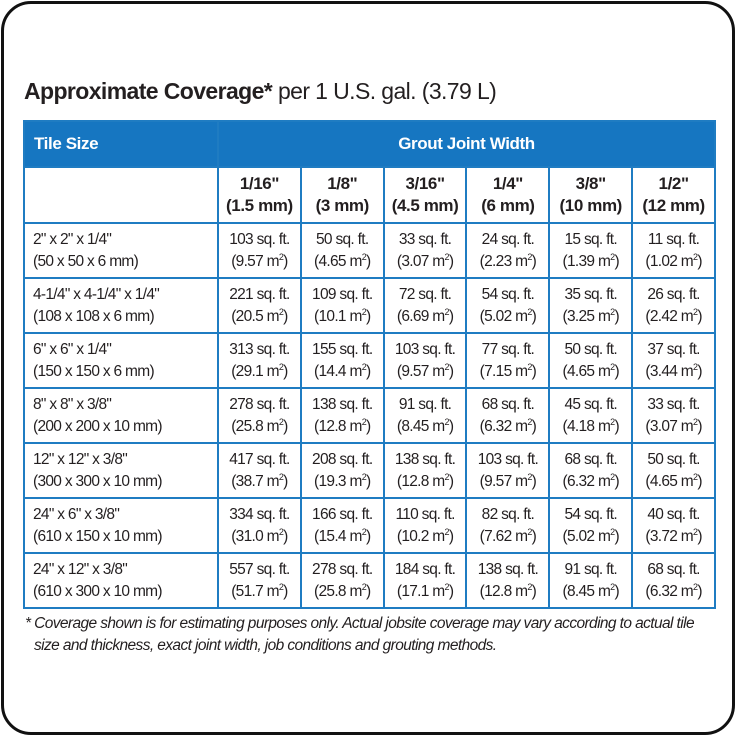  Describe the element at coordinates (407, 294) in the screenshot. I see `sqft-value: 72` at that location.